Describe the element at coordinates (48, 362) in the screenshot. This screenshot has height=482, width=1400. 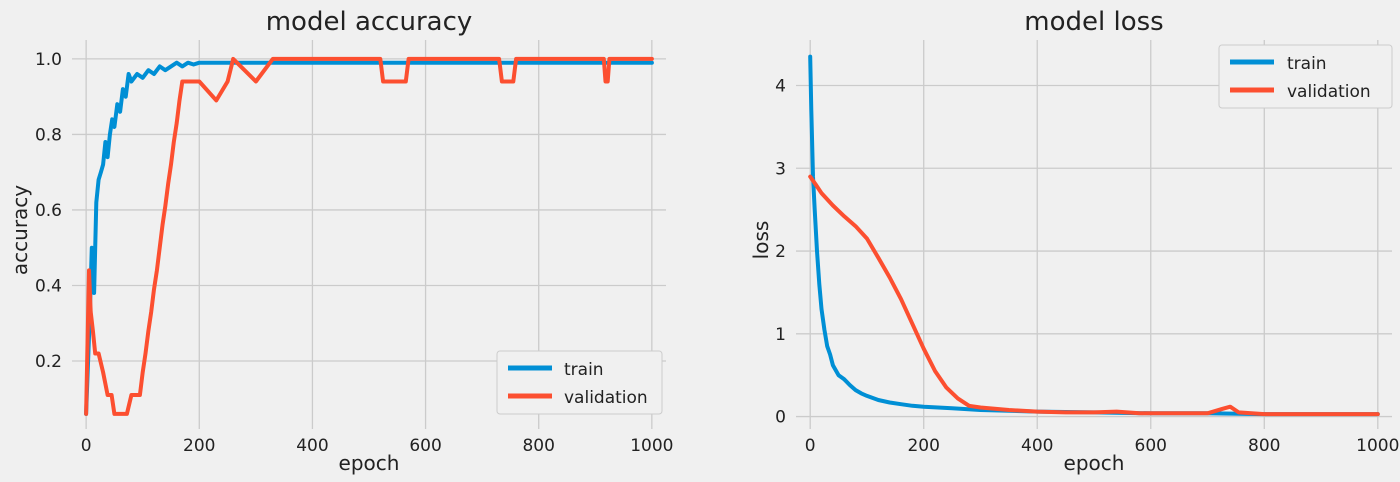
I see `accuracy-y-tick-label: 0.2` at that location.